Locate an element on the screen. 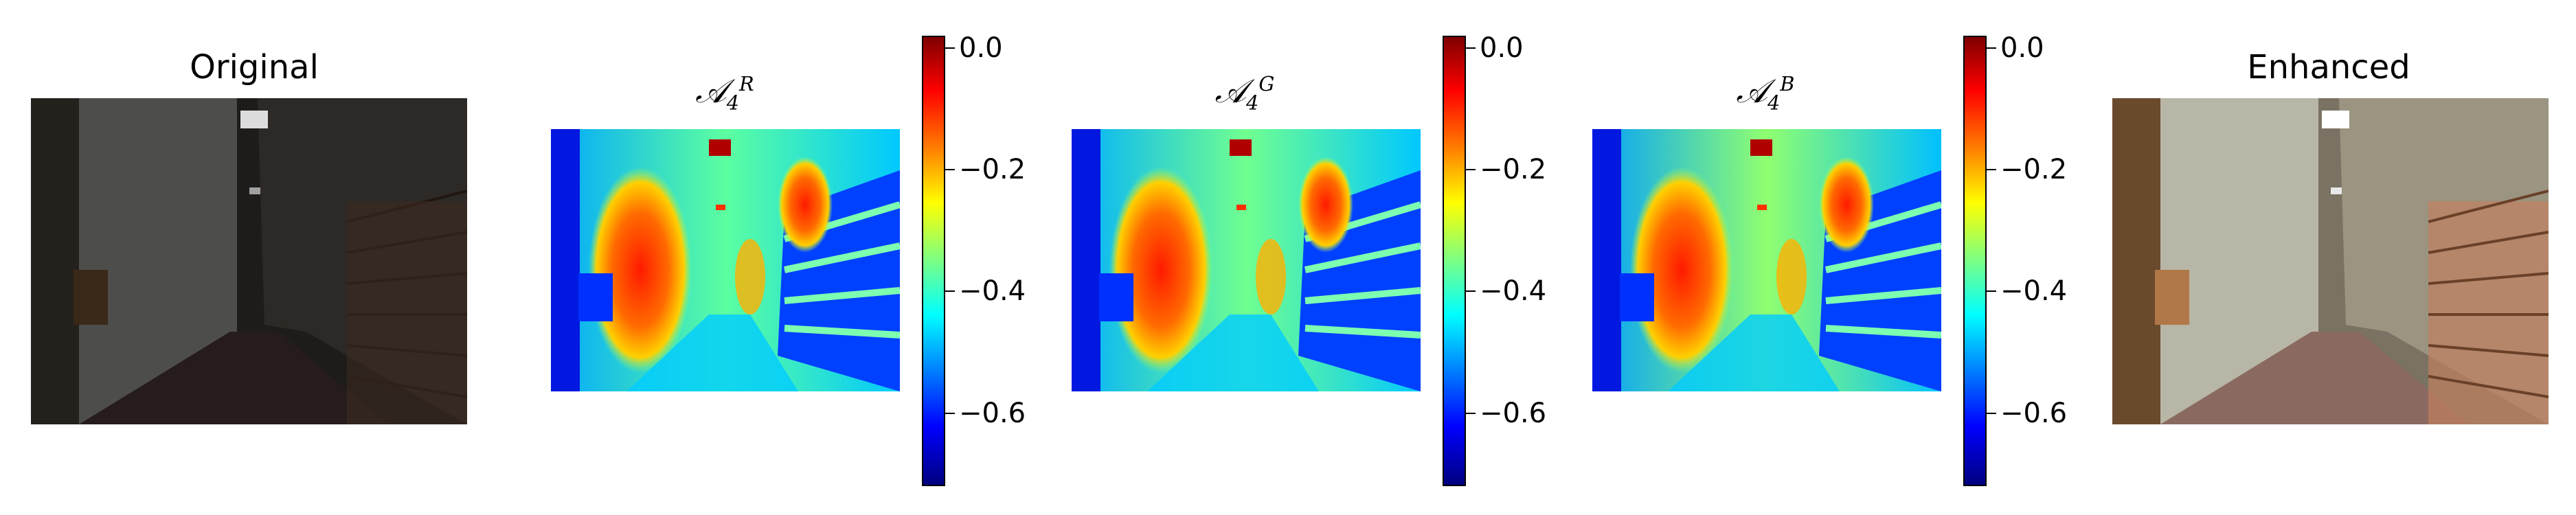  enhanced-image is located at coordinates (2330, 261).